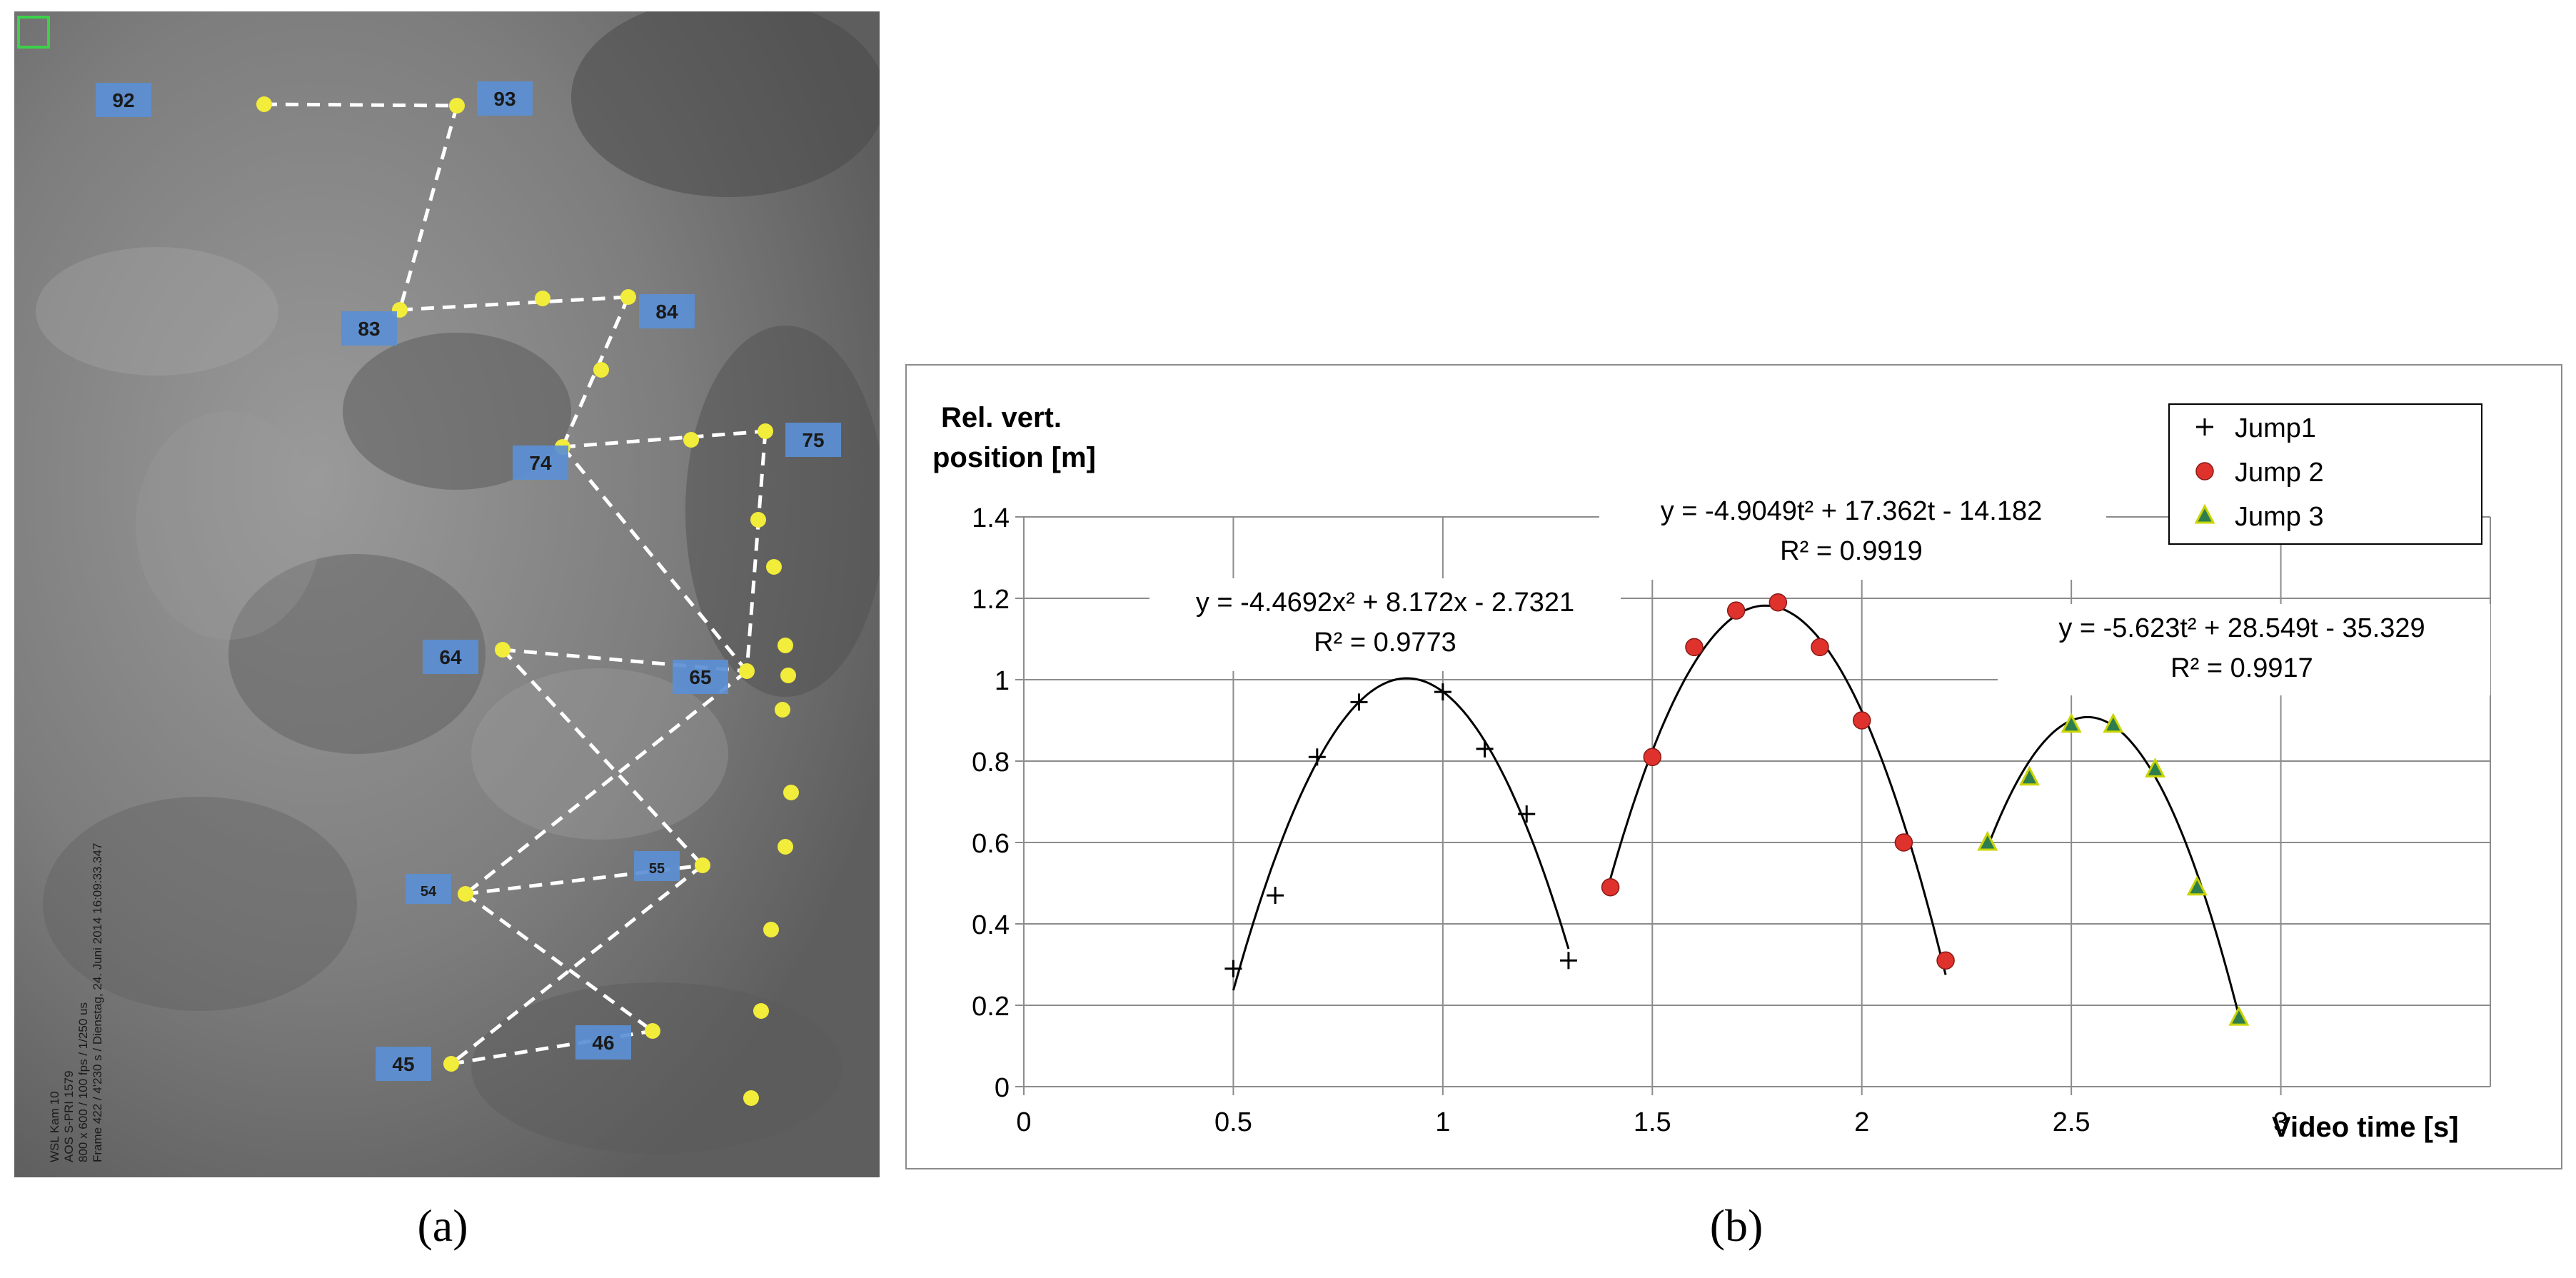  I want to click on position-marker-74: 74, so click(540, 463).